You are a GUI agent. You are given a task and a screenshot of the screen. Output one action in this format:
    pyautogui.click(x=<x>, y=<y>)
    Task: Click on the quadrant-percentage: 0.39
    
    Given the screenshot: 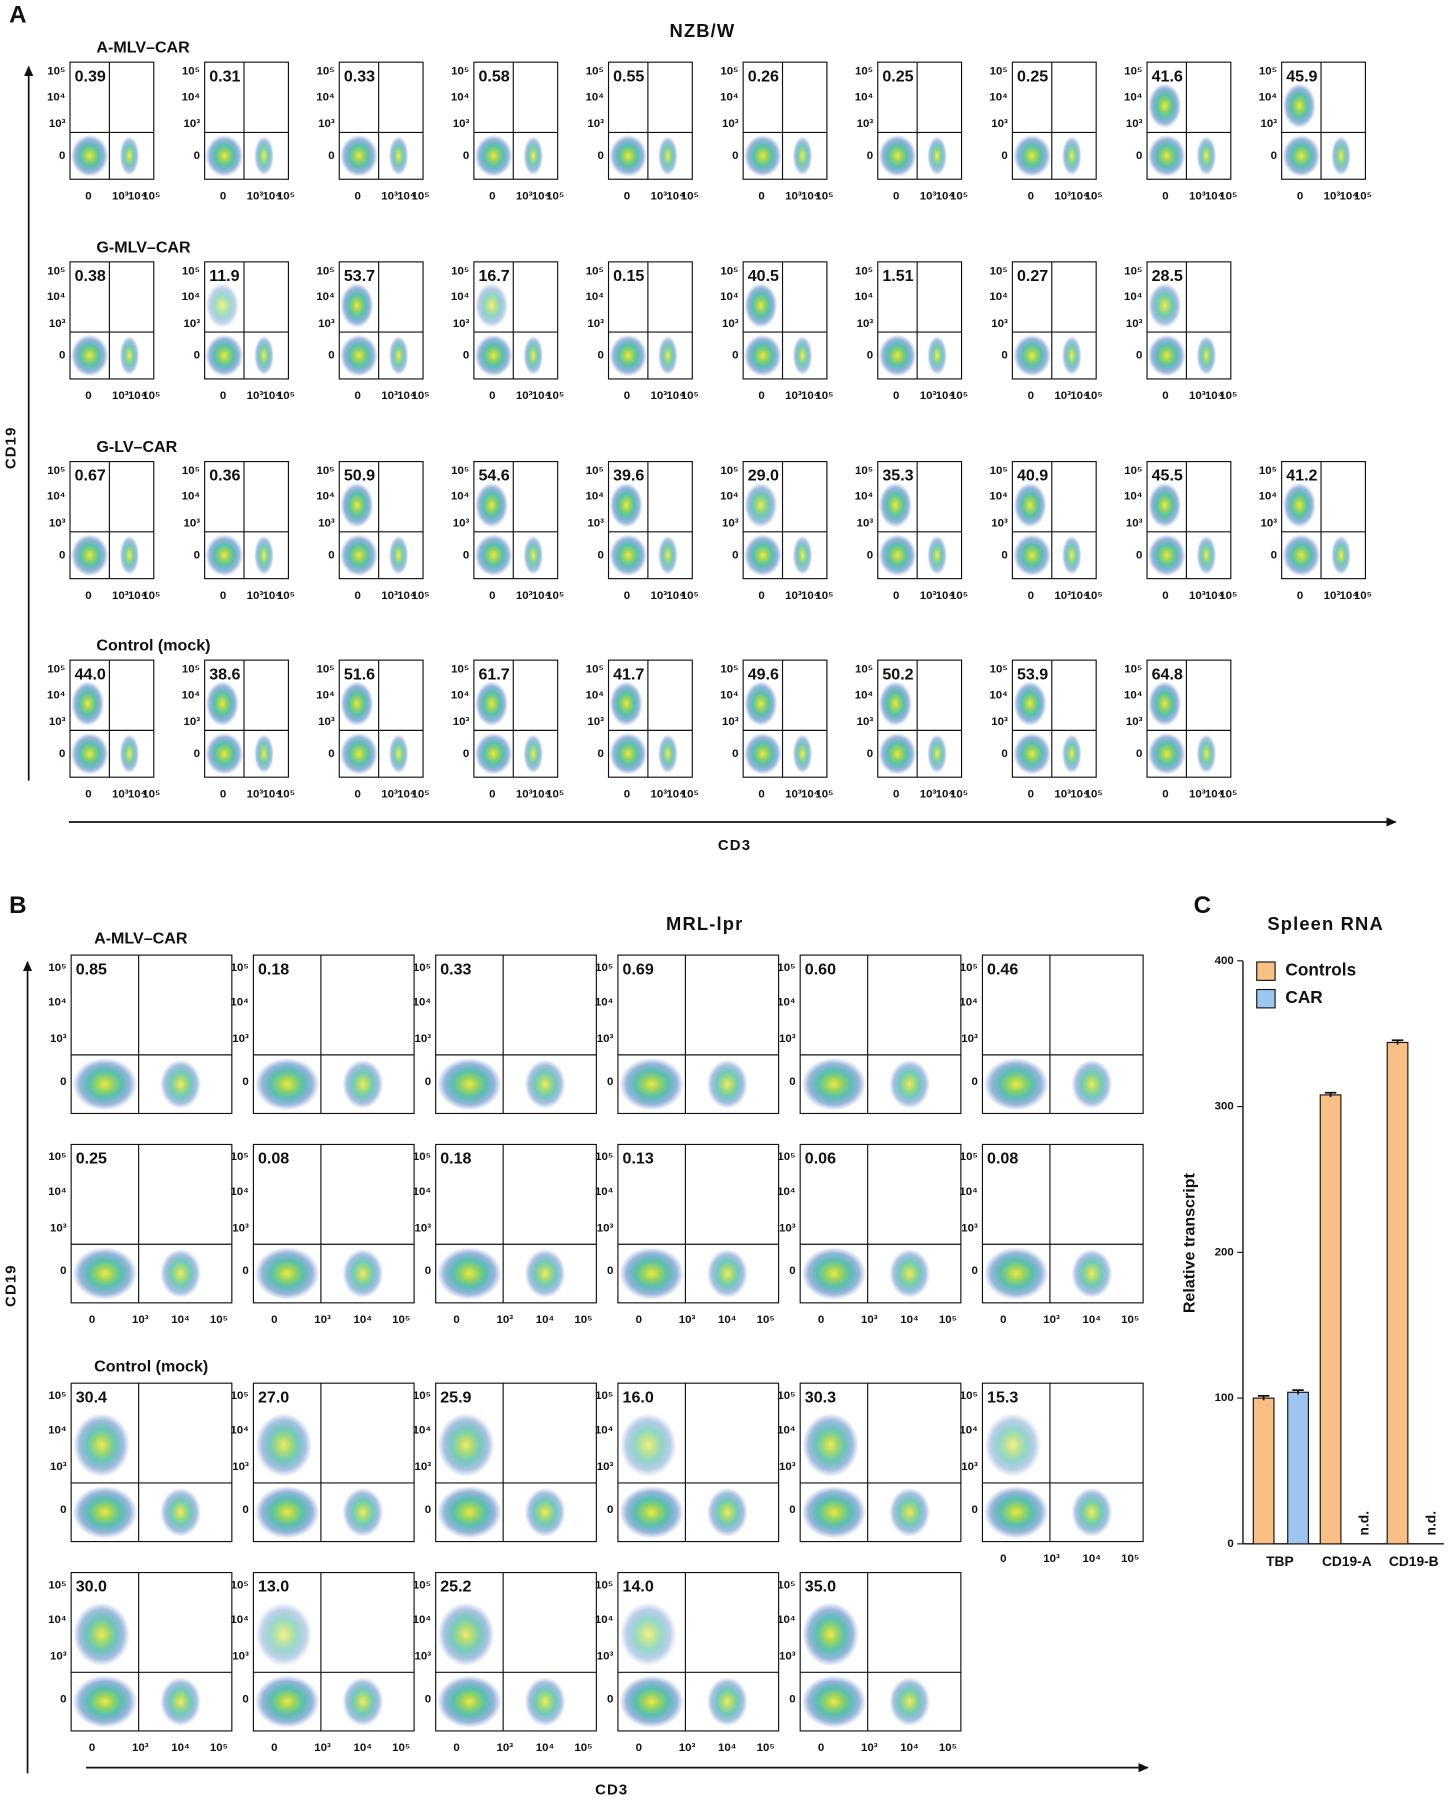 What is the action you would take?
    pyautogui.click(x=90, y=76)
    